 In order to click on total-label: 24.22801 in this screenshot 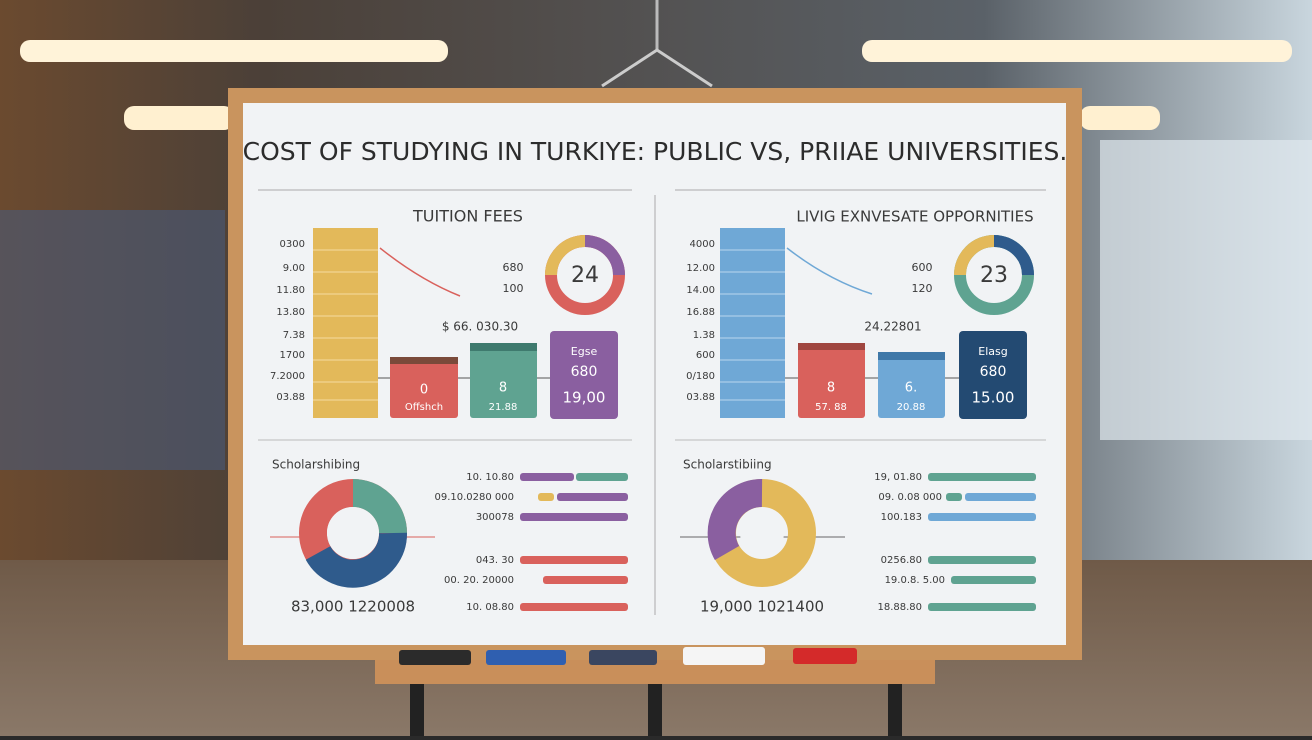, I will do `click(892, 327)`.